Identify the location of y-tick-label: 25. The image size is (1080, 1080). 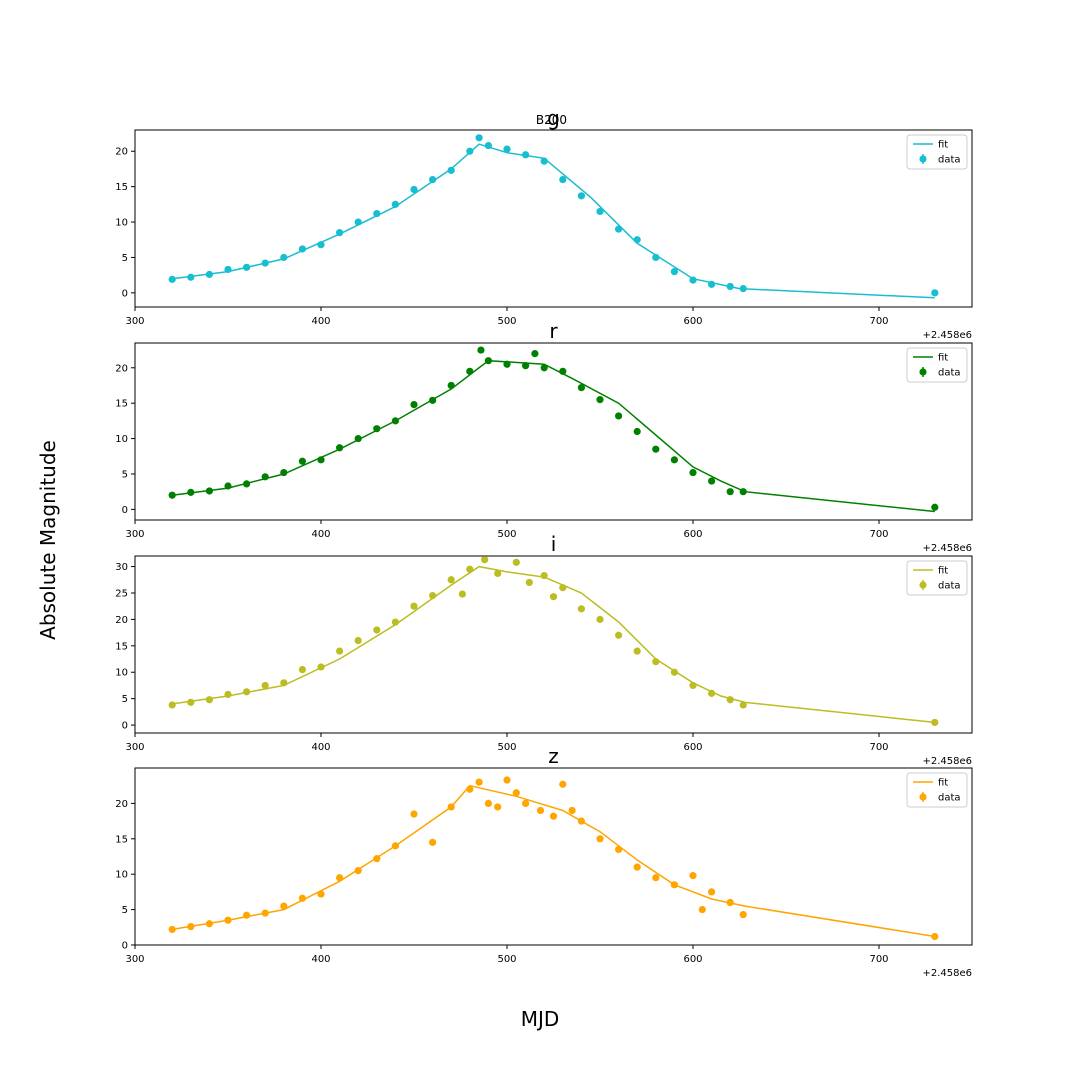
(121, 593).